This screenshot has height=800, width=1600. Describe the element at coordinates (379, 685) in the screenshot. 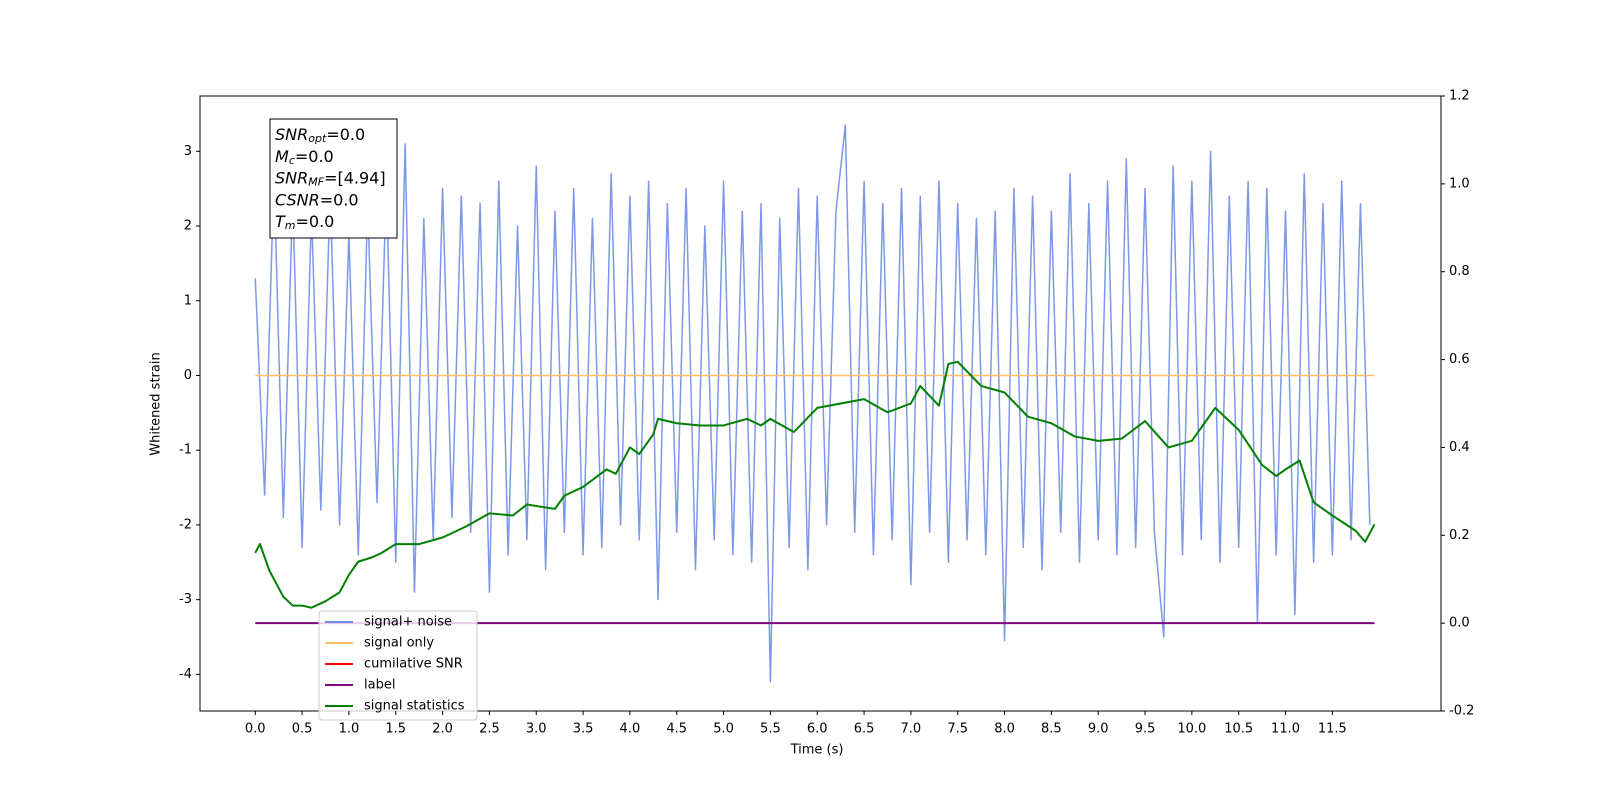

I see `legend-label: label` at that location.